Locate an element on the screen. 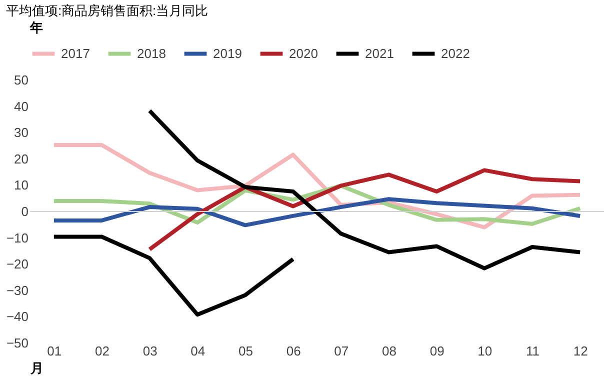  y-tick-label: −50 is located at coordinates (17, 343).